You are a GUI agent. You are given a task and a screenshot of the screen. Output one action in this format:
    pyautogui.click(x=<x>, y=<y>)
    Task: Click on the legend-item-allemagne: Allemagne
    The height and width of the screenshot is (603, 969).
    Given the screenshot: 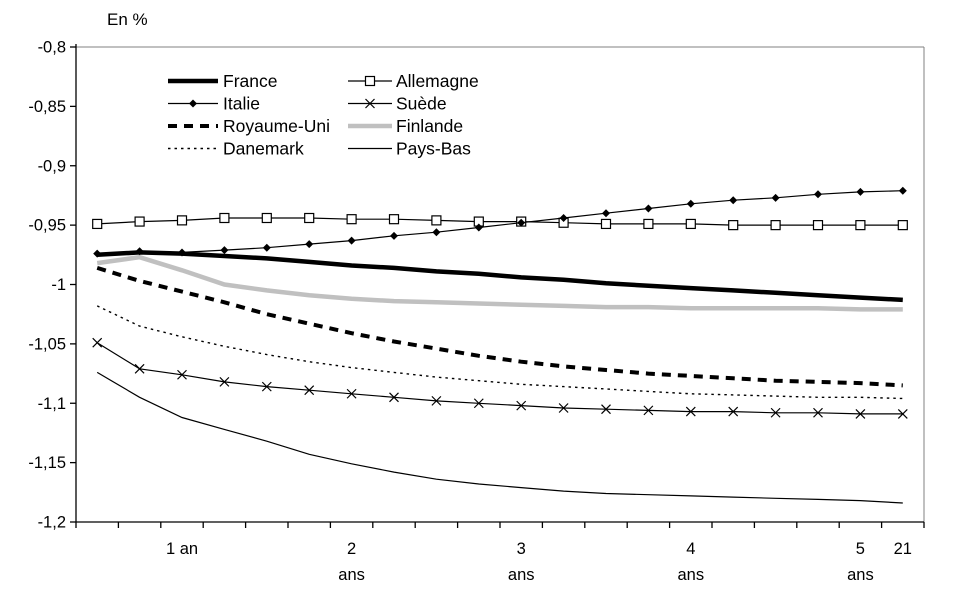 What is the action you would take?
    pyautogui.click(x=413, y=81)
    